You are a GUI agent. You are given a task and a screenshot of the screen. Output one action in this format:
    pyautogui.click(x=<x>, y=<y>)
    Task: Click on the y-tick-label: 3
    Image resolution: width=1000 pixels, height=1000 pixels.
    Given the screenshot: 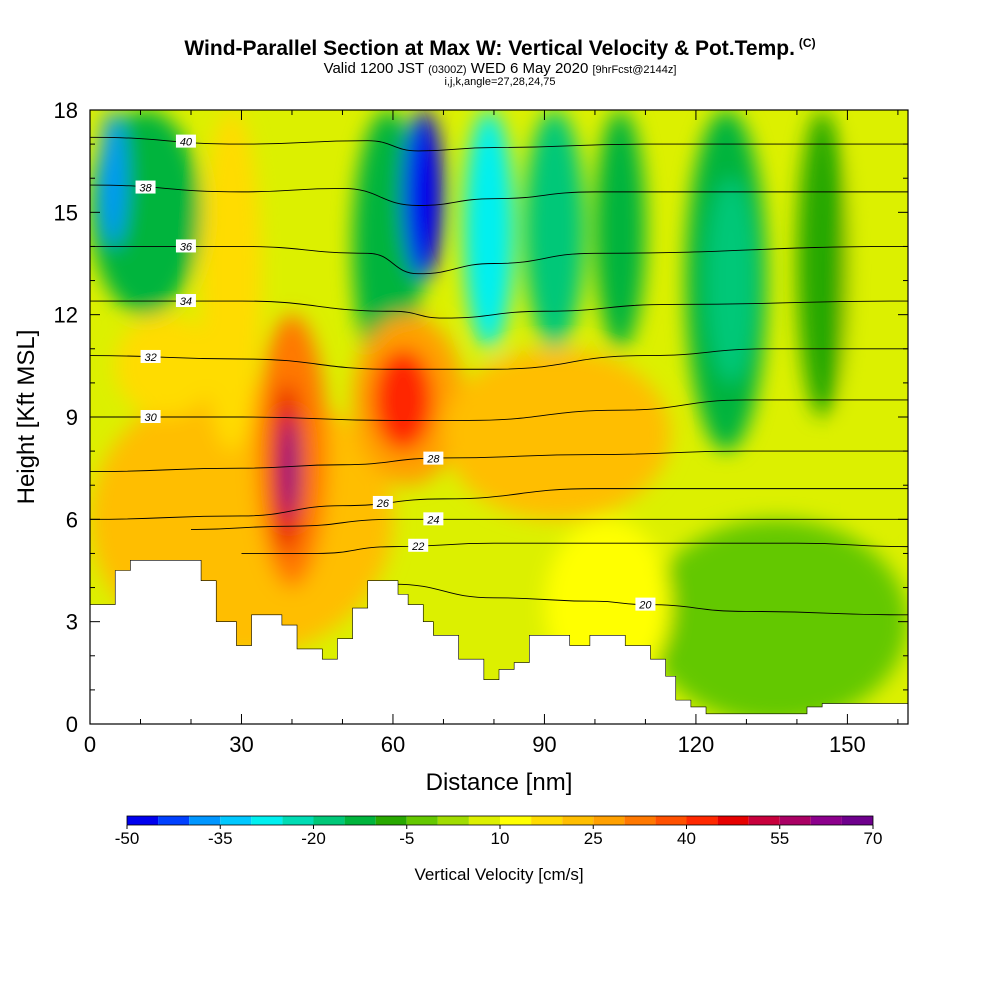 What is the action you would take?
    pyautogui.click(x=72, y=622)
    